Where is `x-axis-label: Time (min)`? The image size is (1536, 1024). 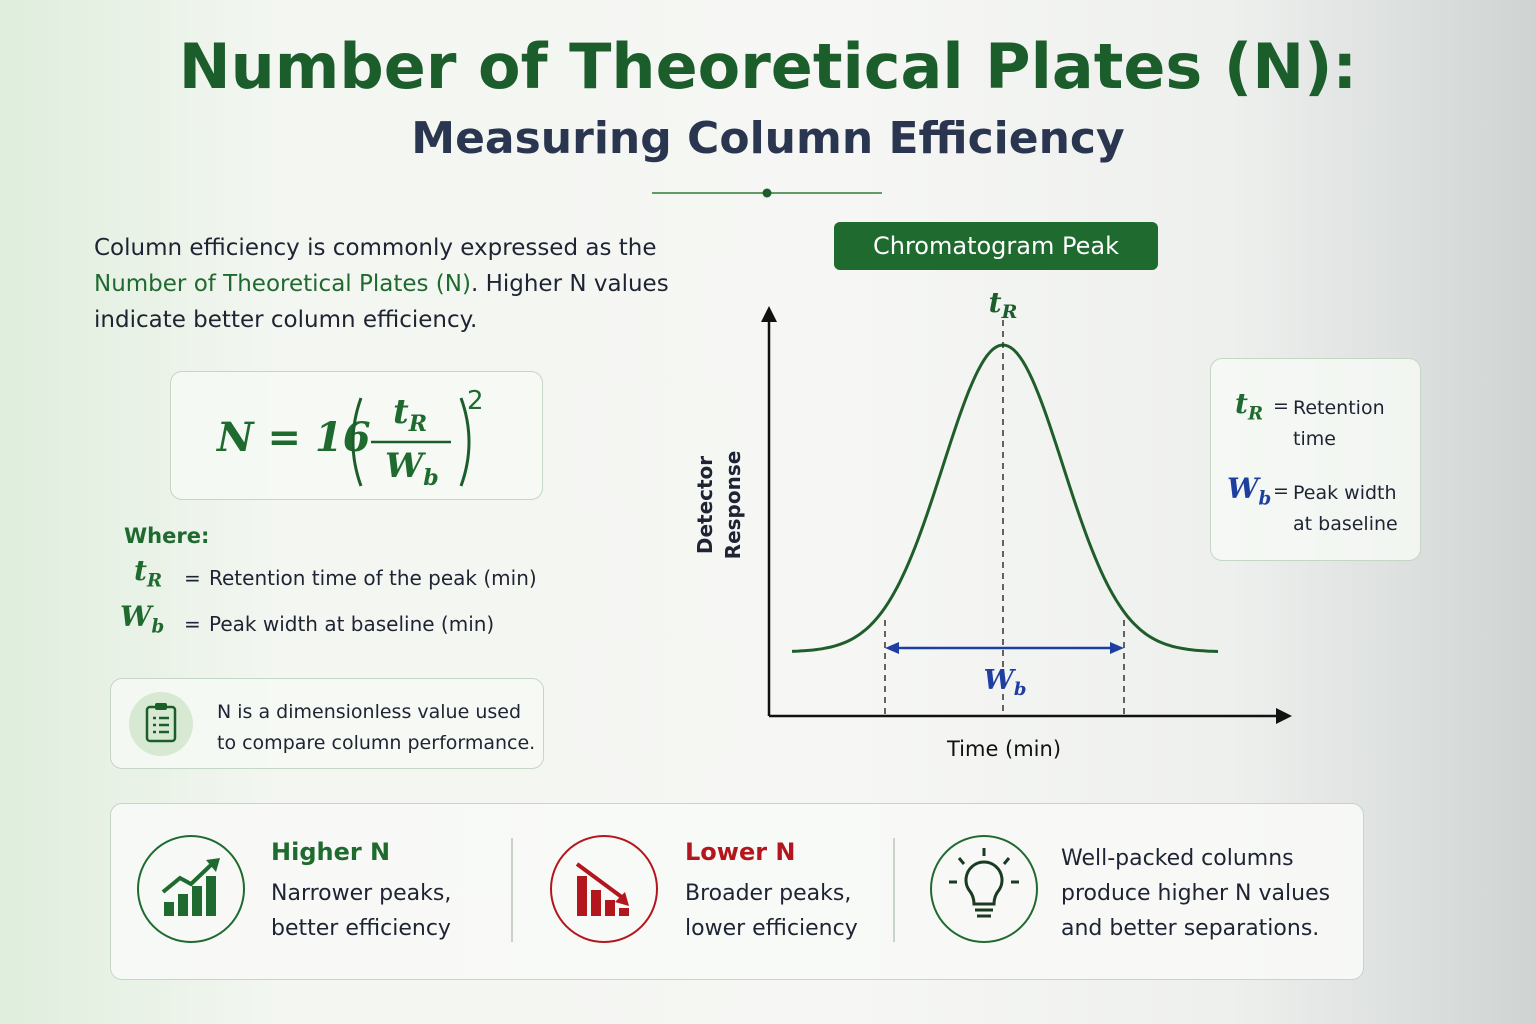 x-axis-label: Time (min) is located at coordinates (1003, 749).